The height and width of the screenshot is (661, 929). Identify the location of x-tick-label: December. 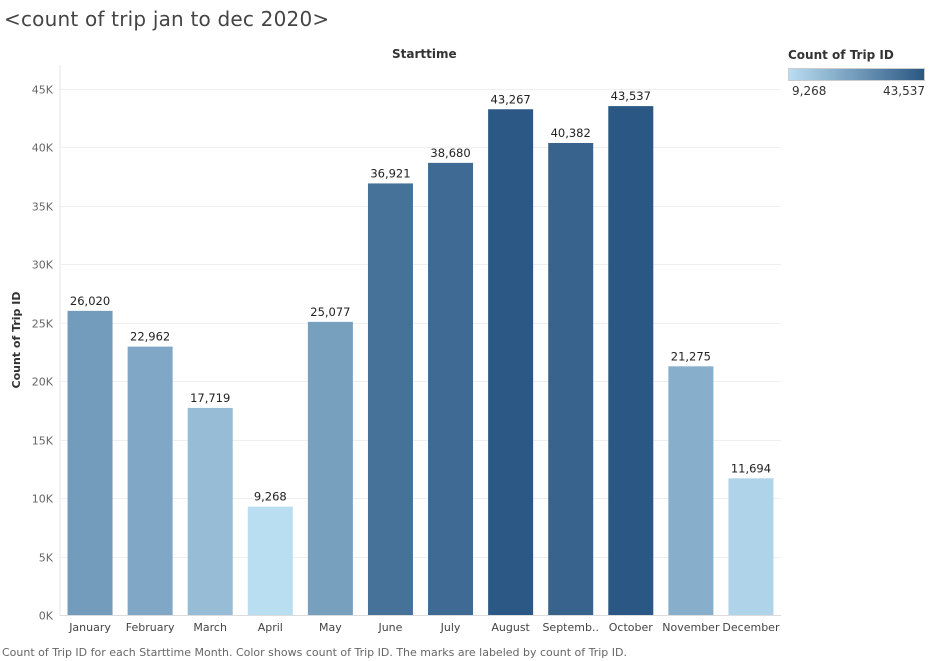
(751, 627).